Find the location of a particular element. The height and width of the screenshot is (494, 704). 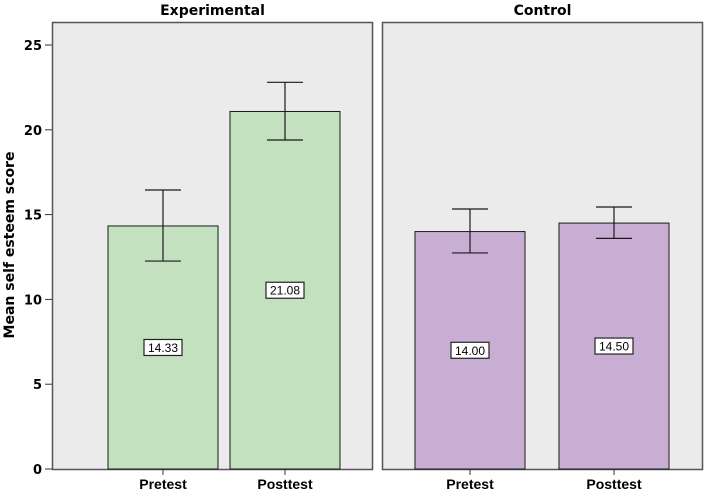

y-tick-label: 25 is located at coordinates (33, 46).